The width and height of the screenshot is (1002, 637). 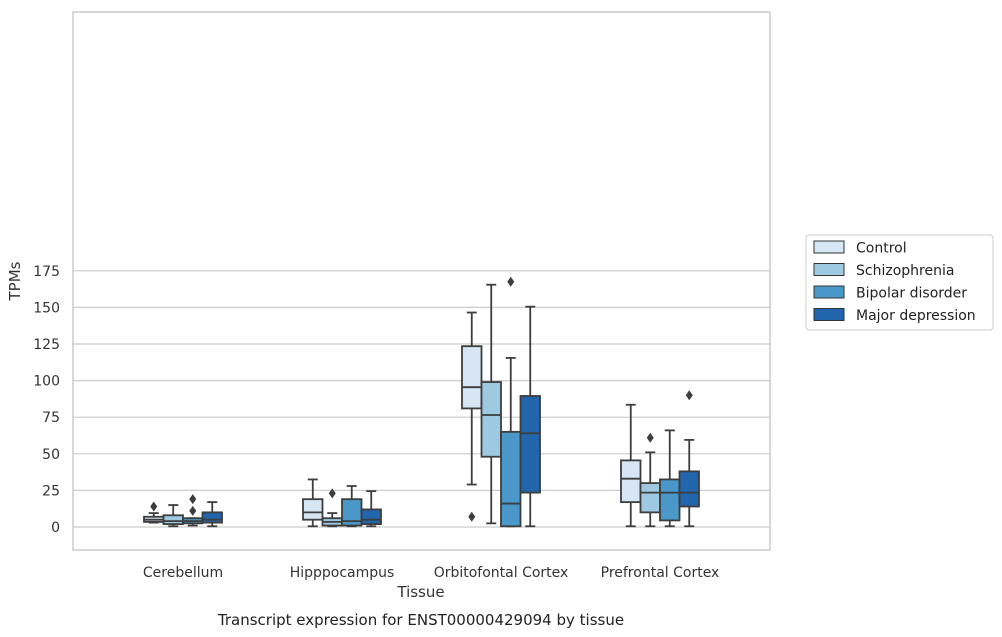 I want to click on y-tick-label-25: 25, so click(x=51, y=491).